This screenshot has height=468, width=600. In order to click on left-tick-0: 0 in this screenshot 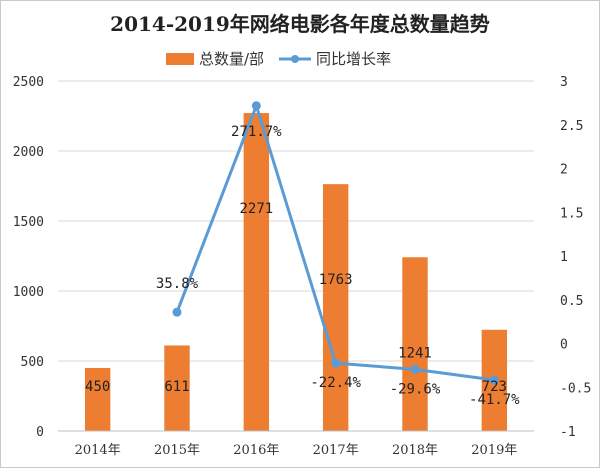, I will do `click(40, 432)`.